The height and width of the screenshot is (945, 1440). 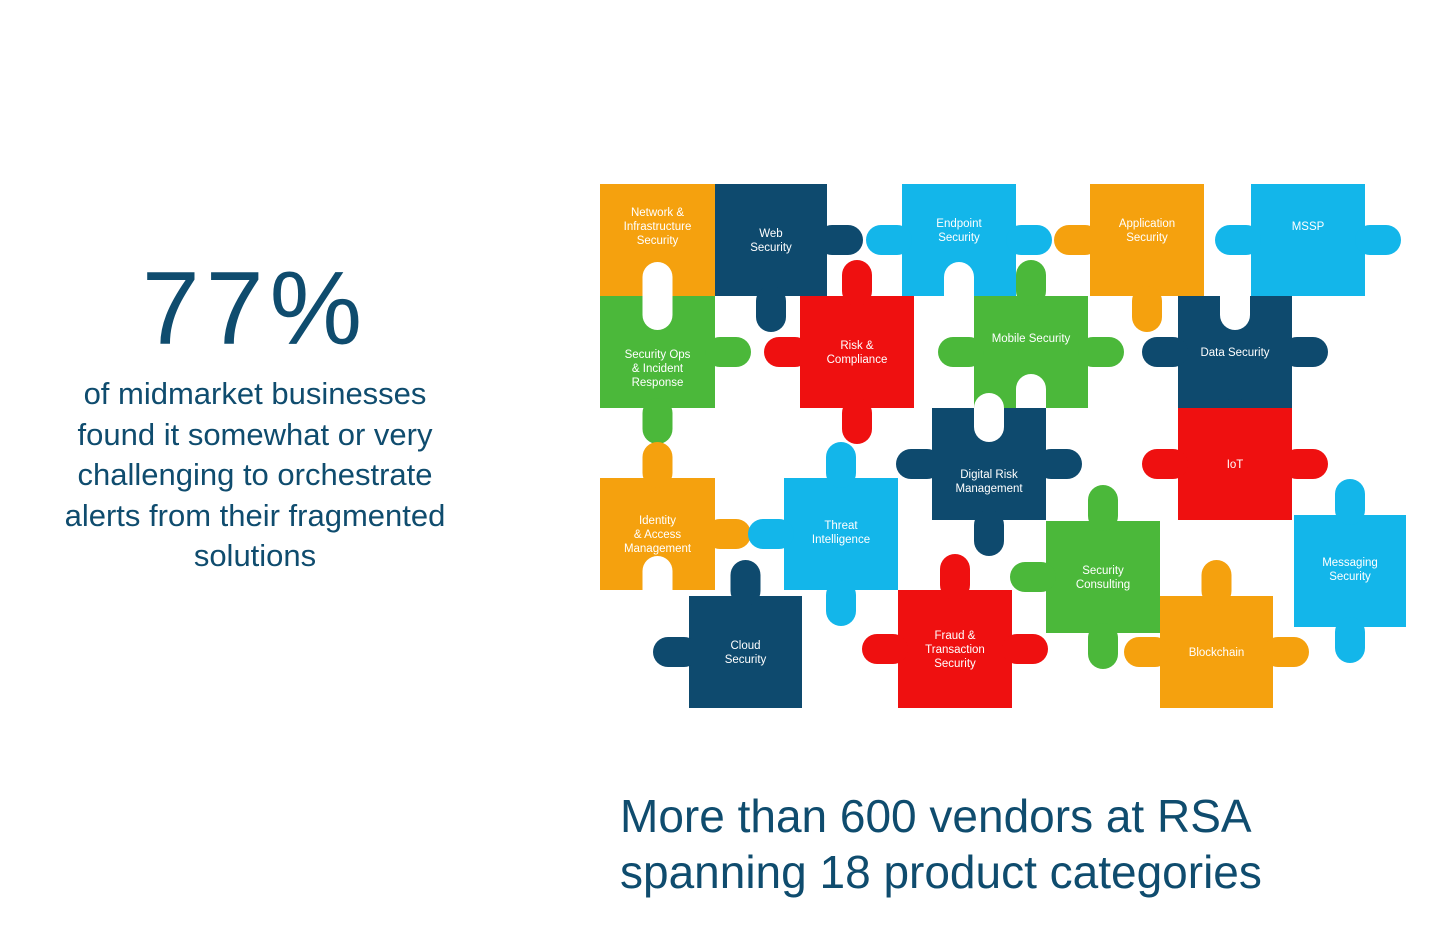 What do you see at coordinates (841, 540) in the screenshot?
I see `puzzle-label-line: Intelligence` at bounding box center [841, 540].